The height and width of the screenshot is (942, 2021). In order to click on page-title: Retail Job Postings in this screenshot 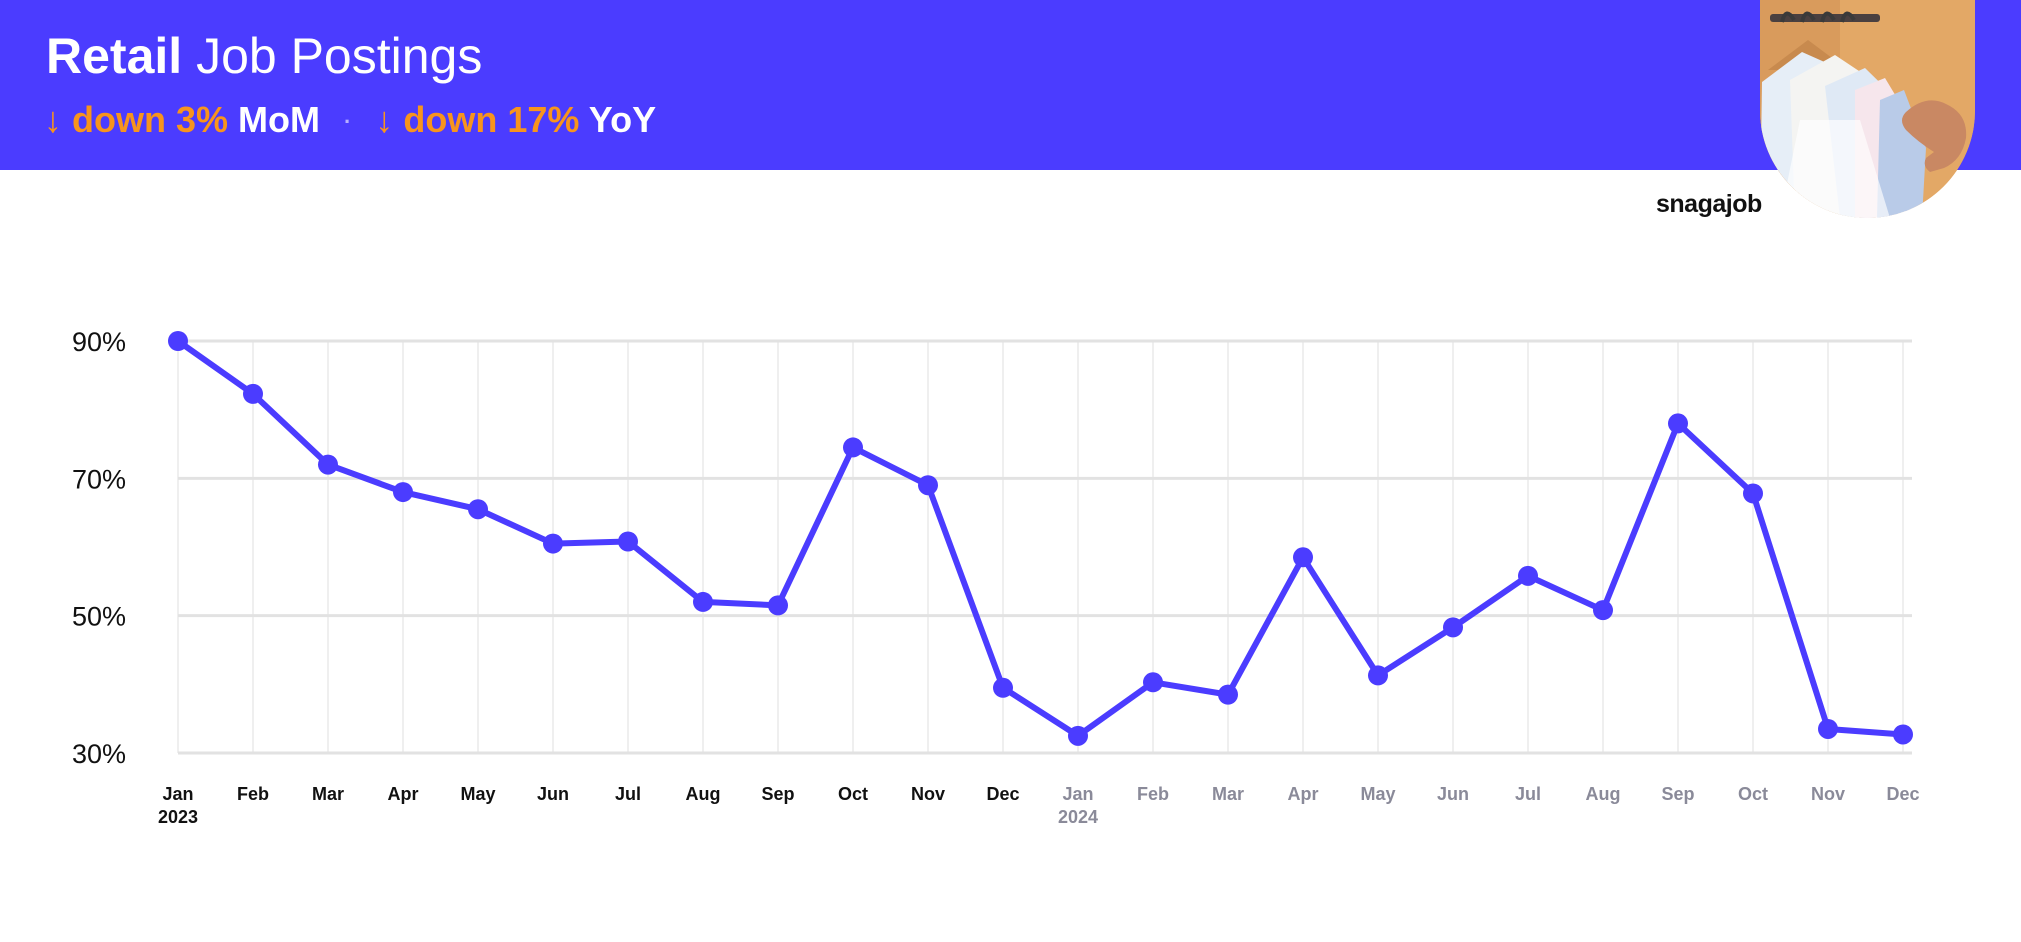, I will do `click(264, 56)`.